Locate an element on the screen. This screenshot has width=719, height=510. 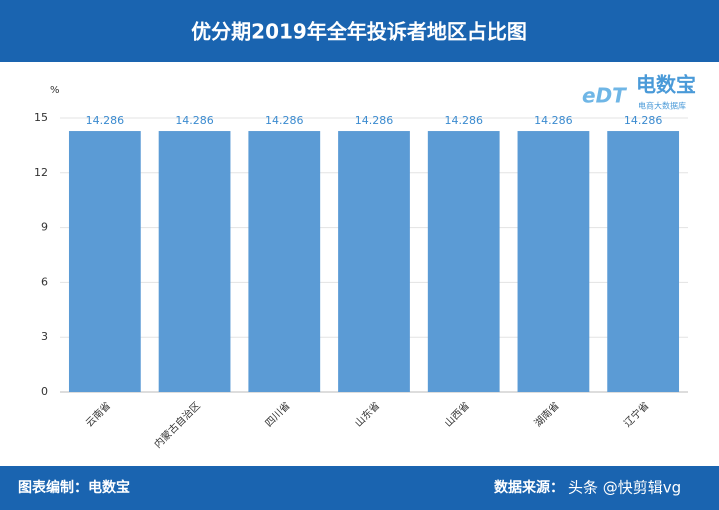
footer-source: 数据来源： is located at coordinates (529, 487).